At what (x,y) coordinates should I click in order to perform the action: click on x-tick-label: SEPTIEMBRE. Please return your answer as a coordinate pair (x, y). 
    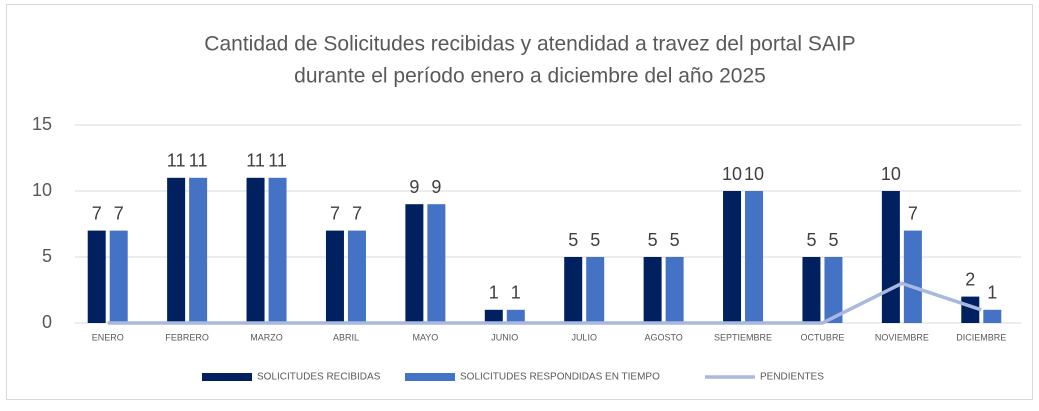
    Looking at the image, I should click on (743, 337).